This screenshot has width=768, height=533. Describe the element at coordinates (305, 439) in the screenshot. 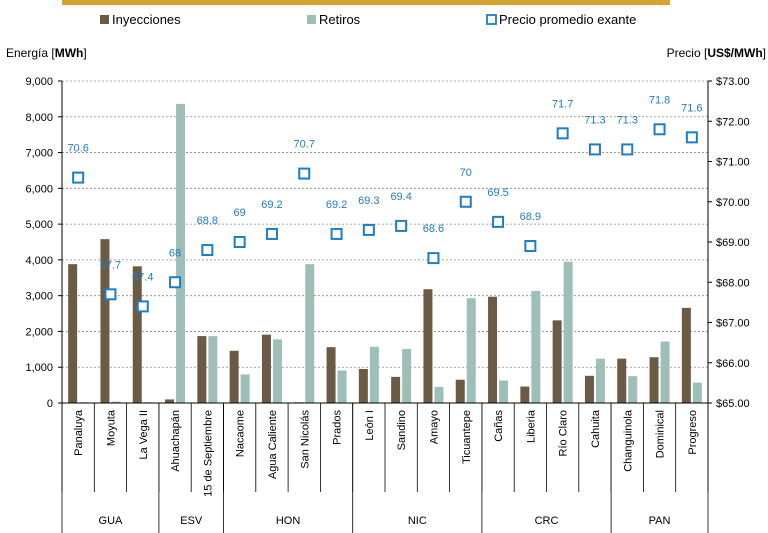

I see `category-label: San Nicolás` at that location.